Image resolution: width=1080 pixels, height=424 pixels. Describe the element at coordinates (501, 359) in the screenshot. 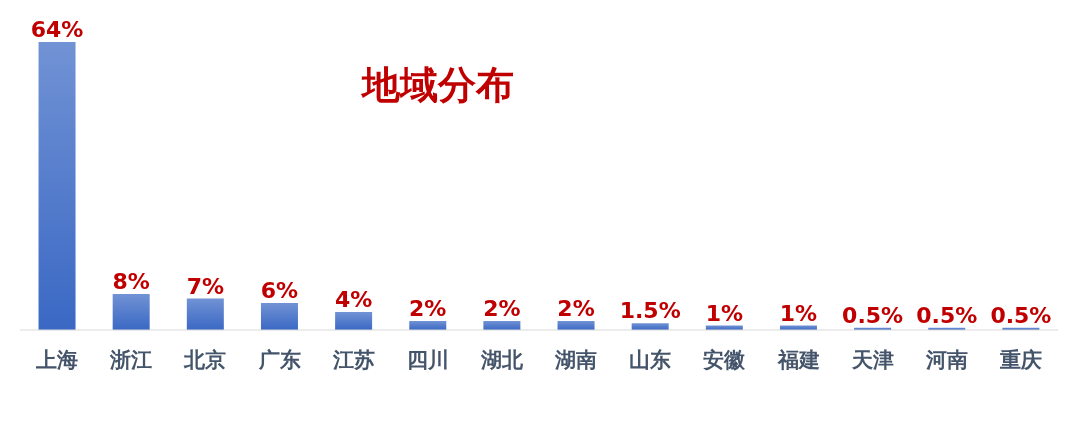

I see `x-tick-label: 湖北` at that location.